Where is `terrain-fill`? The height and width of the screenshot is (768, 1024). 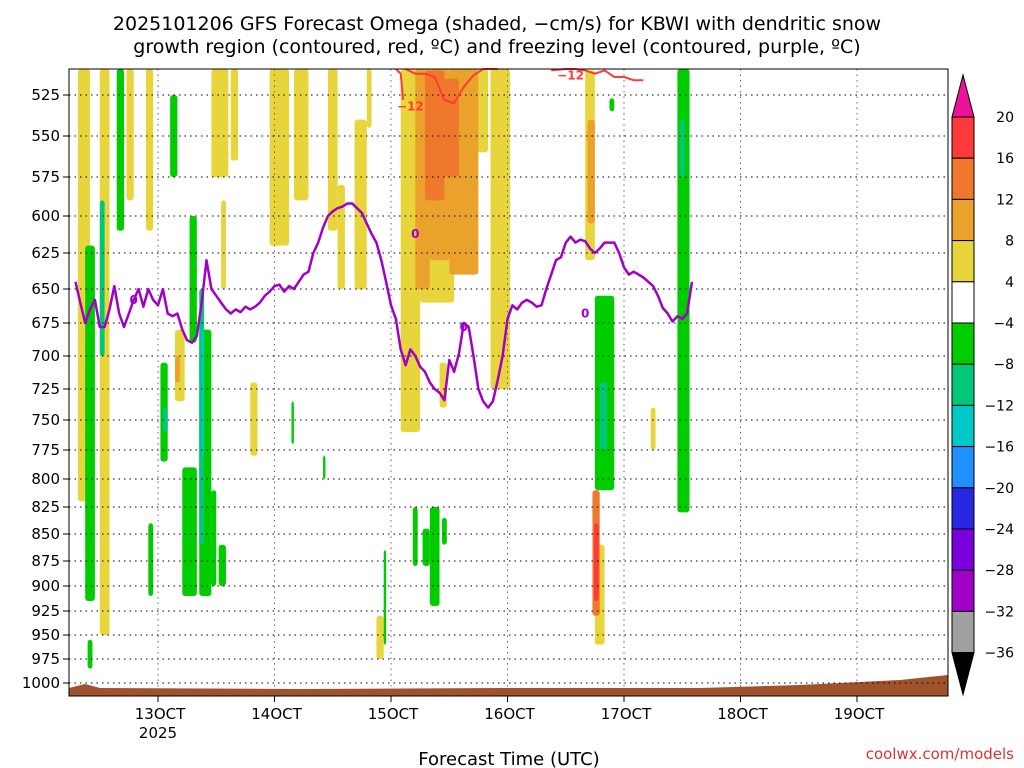 terrain-fill is located at coordinates (508, 685).